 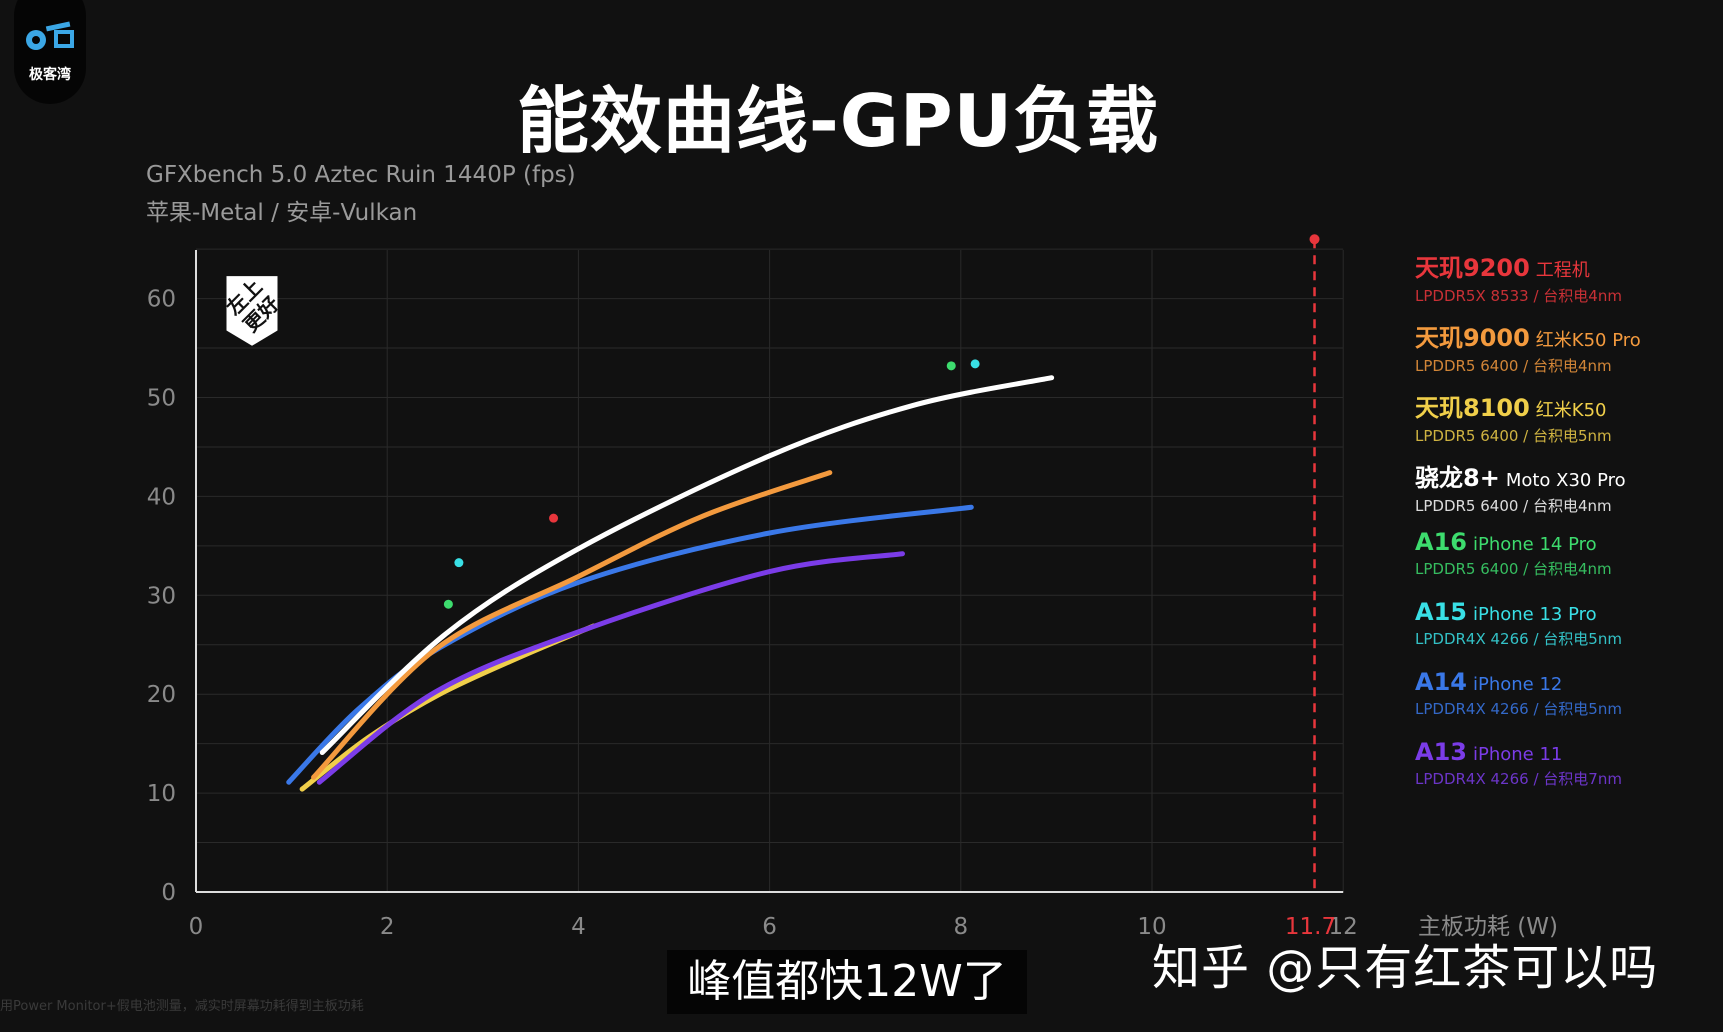 What do you see at coordinates (1518, 779) in the screenshot?
I see `legend-memory: LPDDR4X 4266 / 台积电7nm` at bounding box center [1518, 779].